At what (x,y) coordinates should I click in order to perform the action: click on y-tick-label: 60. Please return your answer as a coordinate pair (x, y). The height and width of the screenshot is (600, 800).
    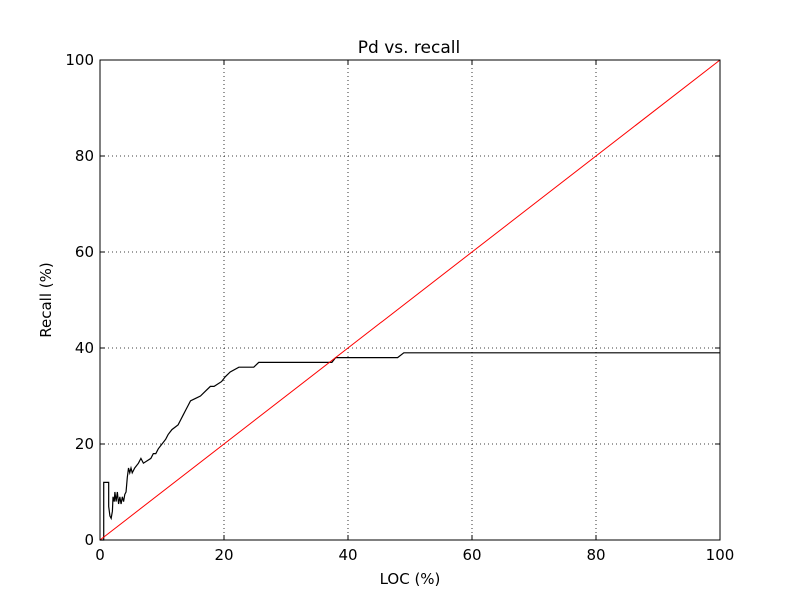
    Looking at the image, I should click on (84, 252).